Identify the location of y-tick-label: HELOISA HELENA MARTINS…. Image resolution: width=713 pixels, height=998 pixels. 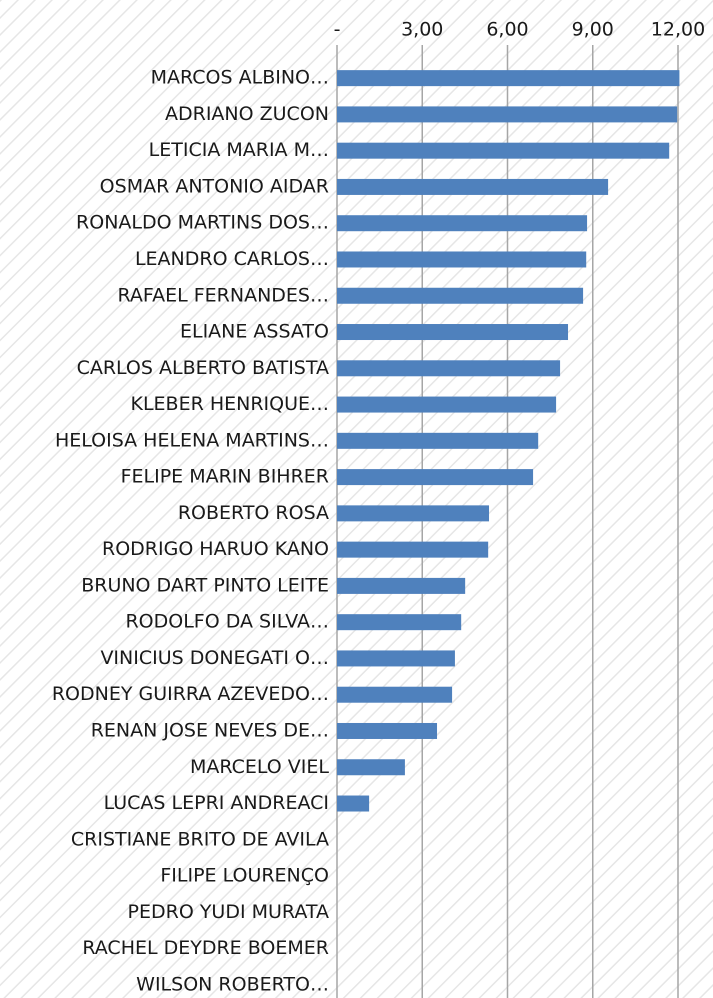
(192, 440).